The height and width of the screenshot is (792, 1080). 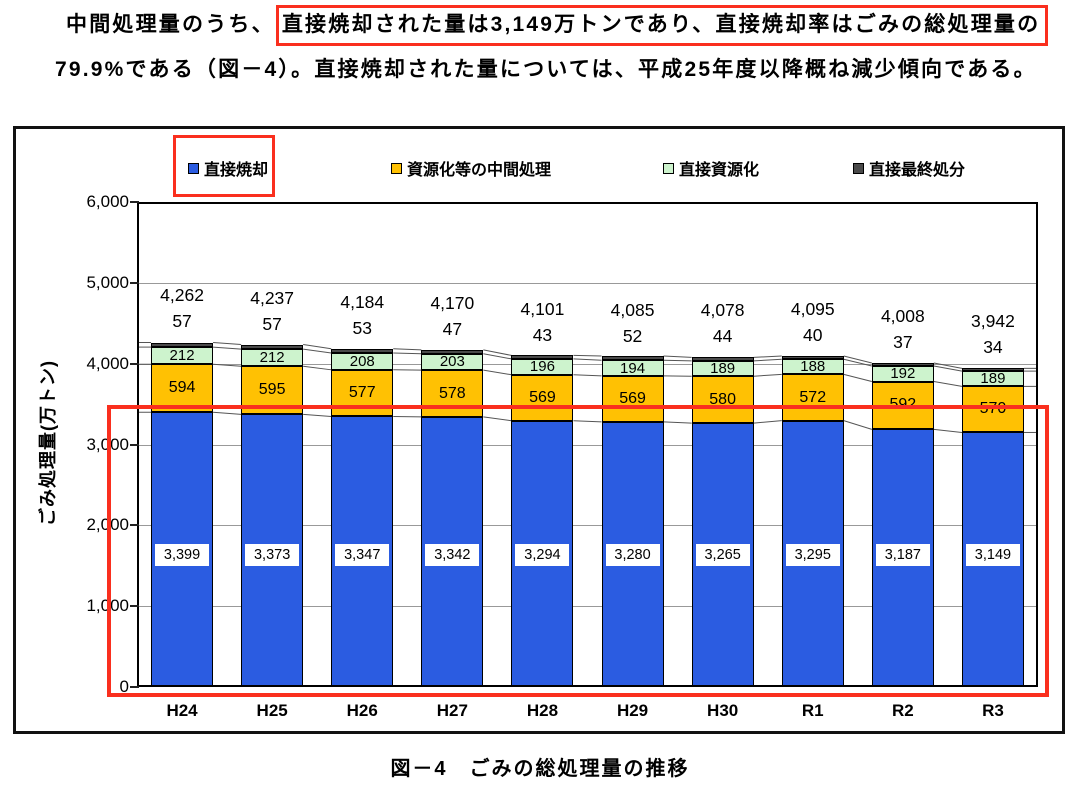 I want to click on bar-H25-direct-final-disposal, so click(x=272, y=347).